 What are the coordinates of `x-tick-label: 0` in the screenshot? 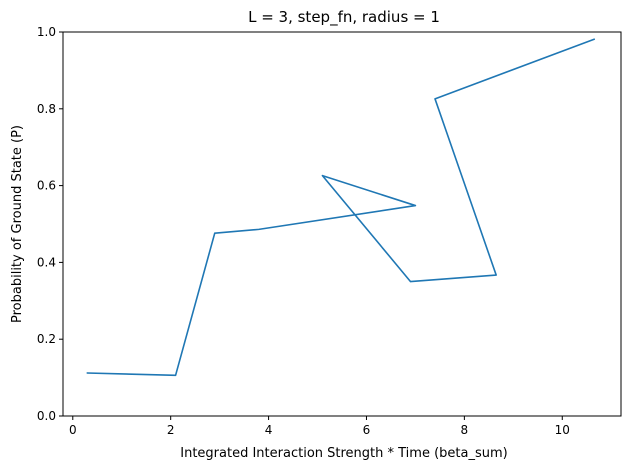 It's located at (73, 430).